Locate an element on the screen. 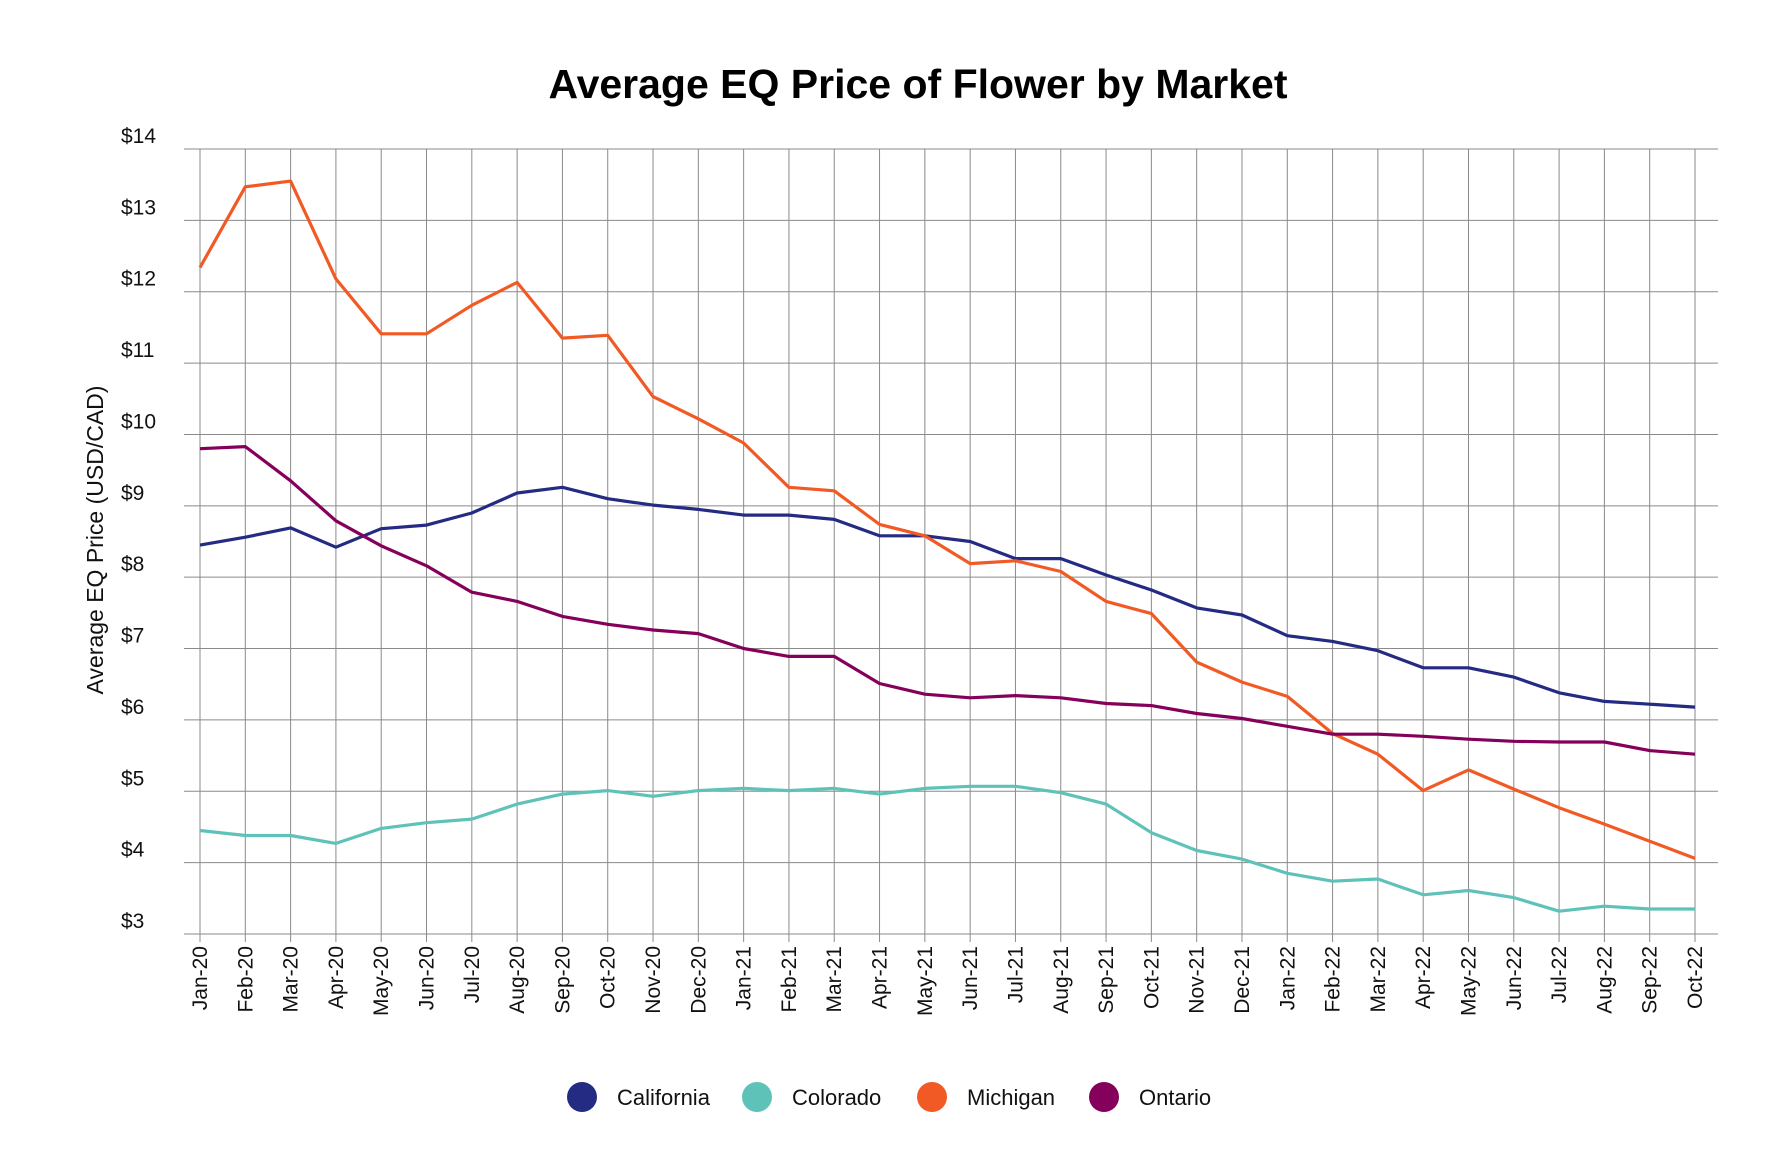  legend-label: Michigan is located at coordinates (1011, 1097).